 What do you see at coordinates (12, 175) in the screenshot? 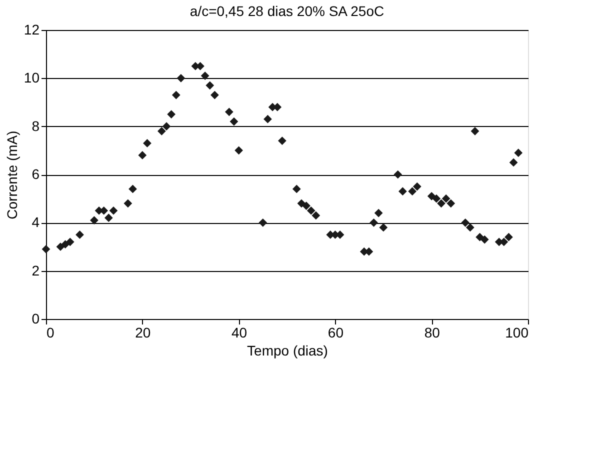
I see `y-axis-title: Corrente (mA)` at bounding box center [12, 175].